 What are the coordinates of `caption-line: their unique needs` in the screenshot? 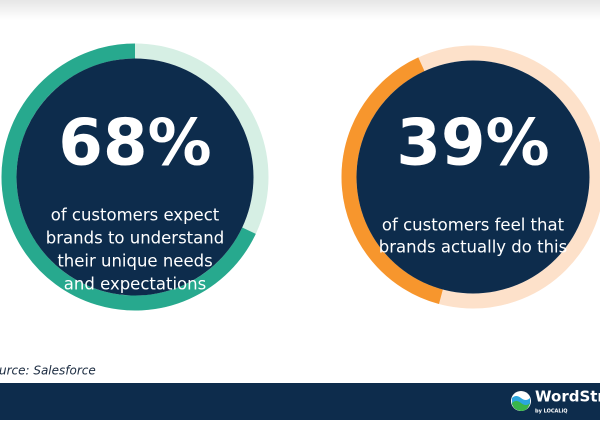 It's located at (134, 261).